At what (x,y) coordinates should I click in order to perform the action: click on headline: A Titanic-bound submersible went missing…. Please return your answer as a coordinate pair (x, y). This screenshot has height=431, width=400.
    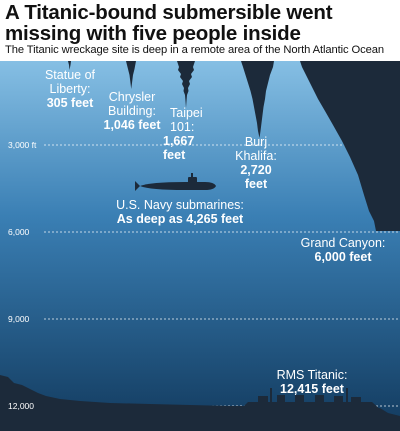
    Looking at the image, I should click on (169, 23).